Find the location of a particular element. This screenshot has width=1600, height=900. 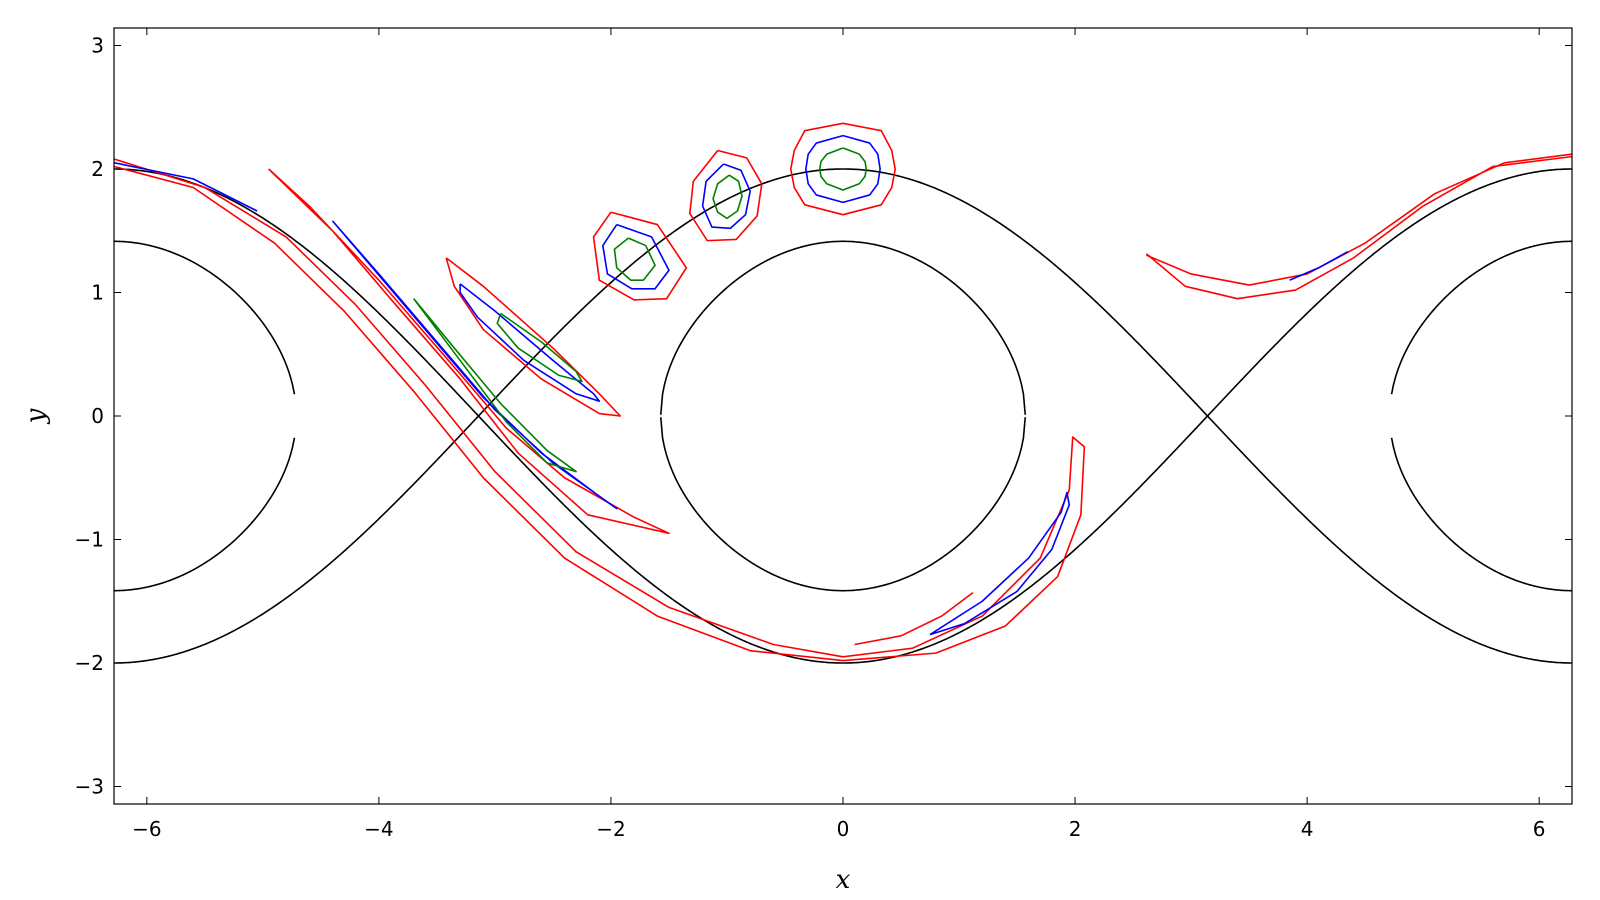

y-tick-label: −2 is located at coordinates (89, 663).